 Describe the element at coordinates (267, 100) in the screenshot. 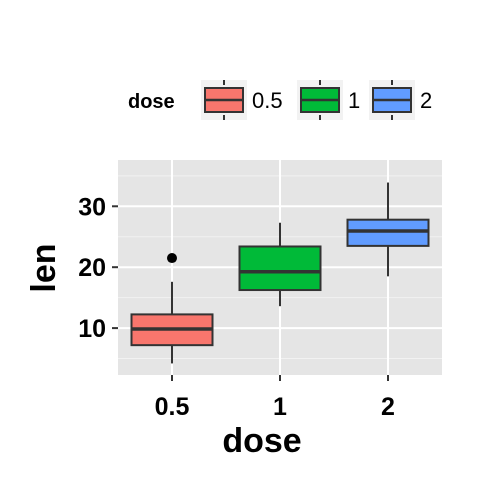

I see `legend-label: 0.5` at that location.